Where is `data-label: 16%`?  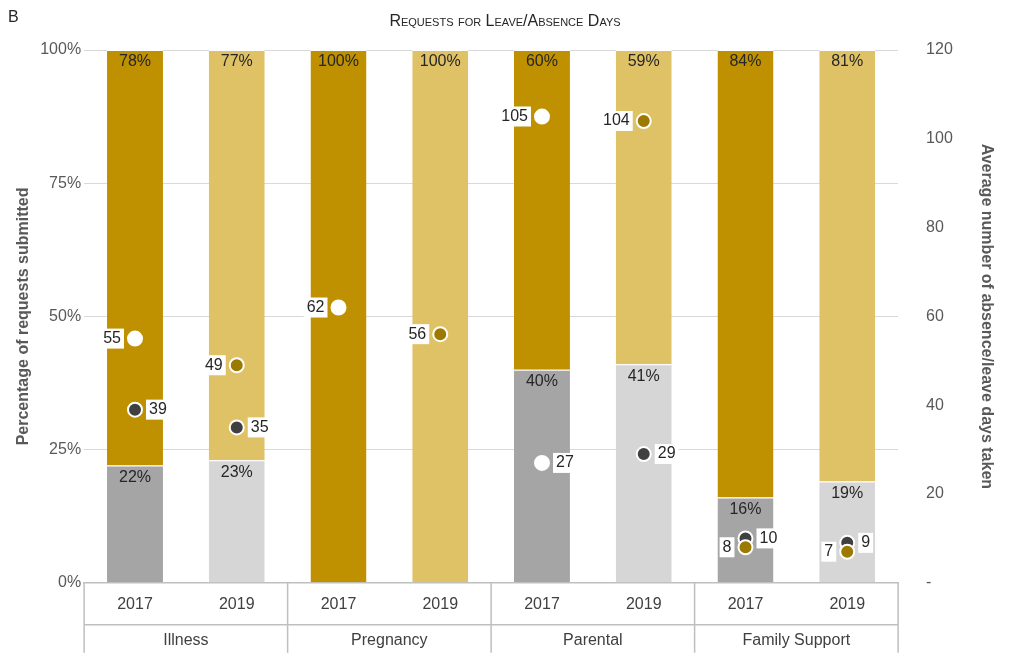 data-label: 16% is located at coordinates (745, 508).